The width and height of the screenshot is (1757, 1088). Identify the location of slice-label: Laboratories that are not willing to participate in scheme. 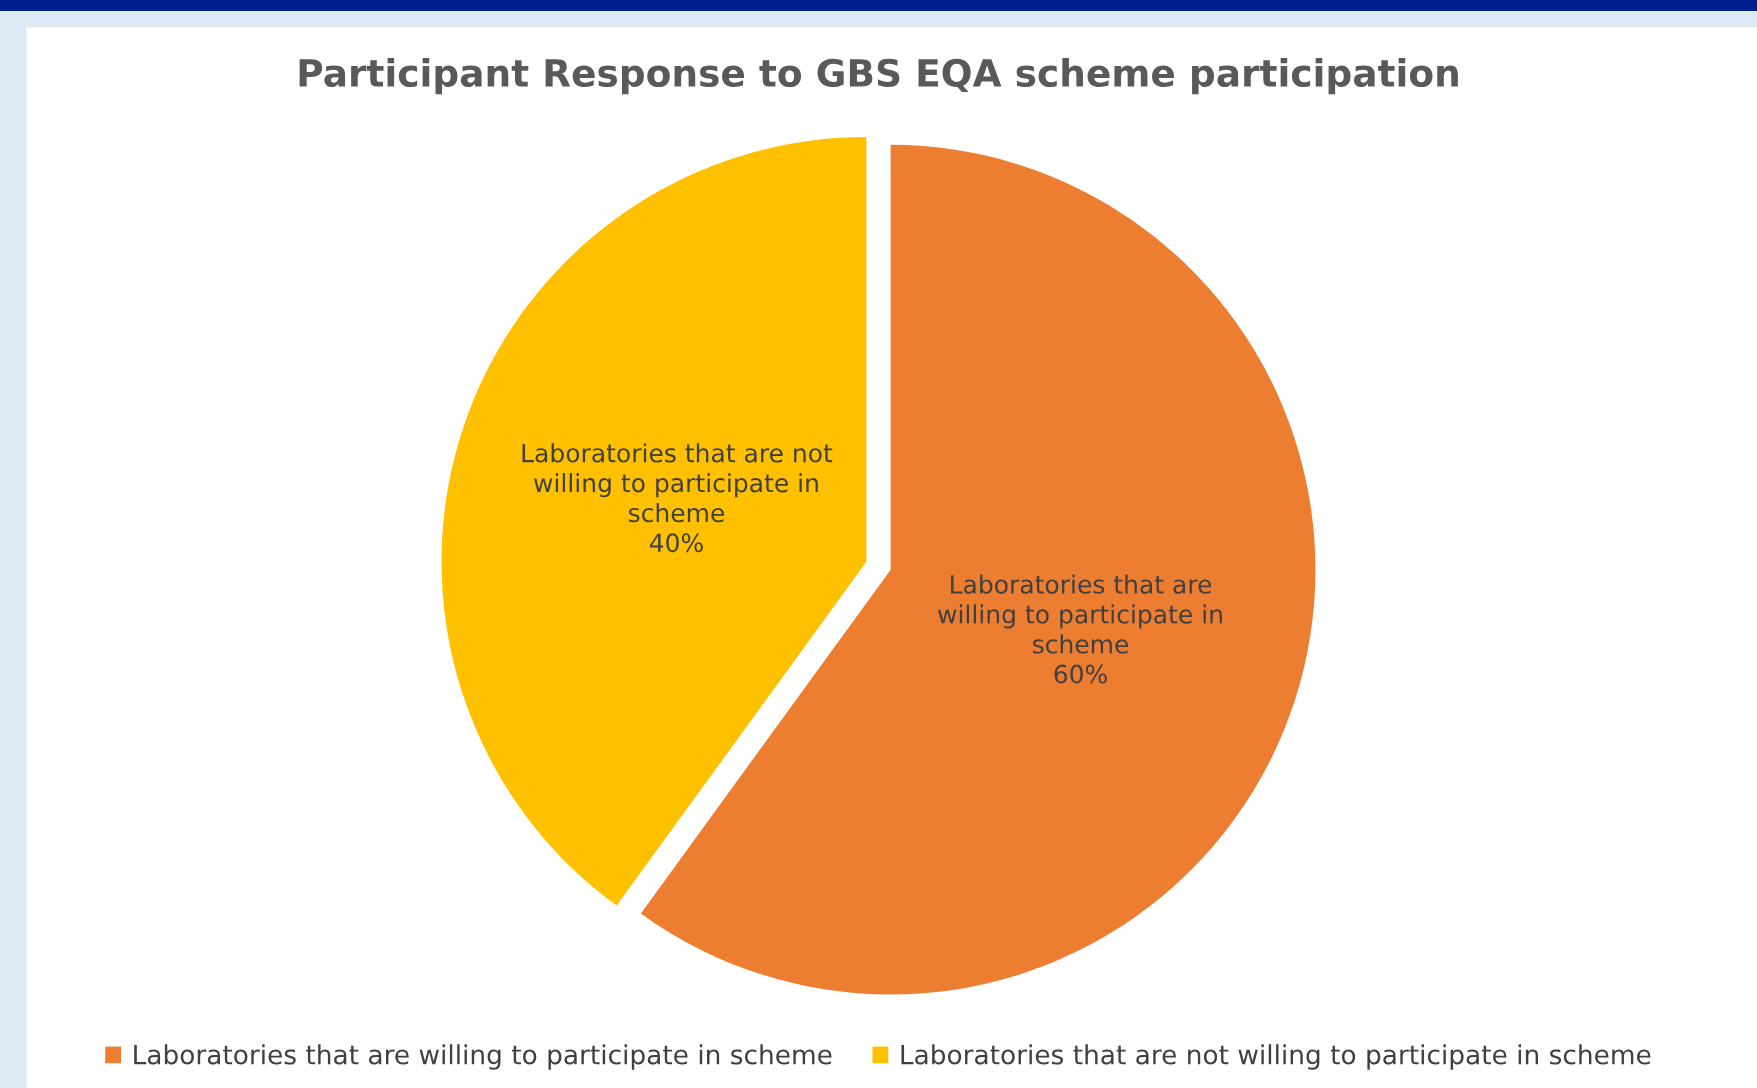
(677, 483).